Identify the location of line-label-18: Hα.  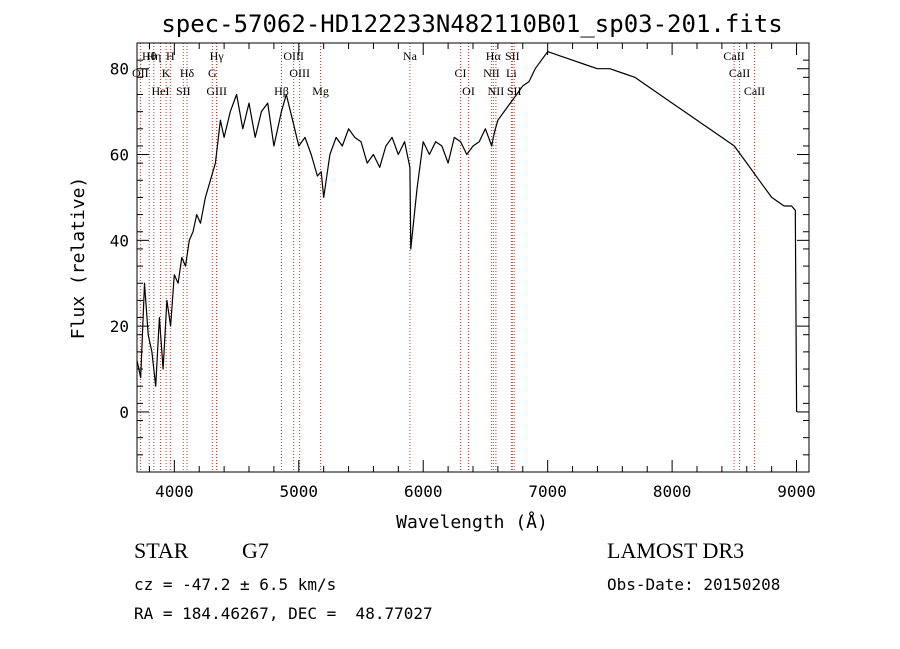
(494, 56).